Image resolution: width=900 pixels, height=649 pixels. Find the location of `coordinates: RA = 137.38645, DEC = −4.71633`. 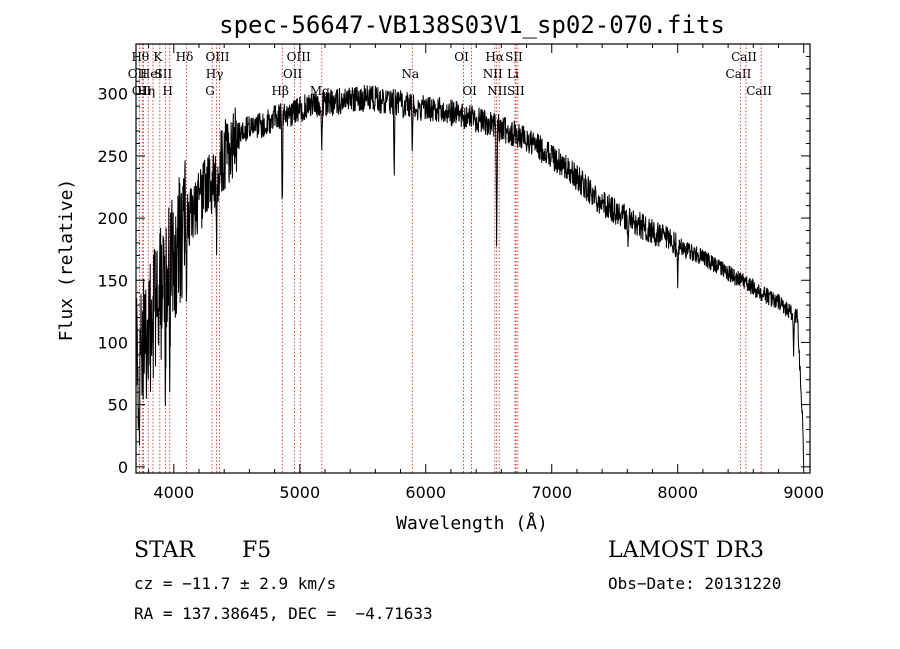

coordinates: RA = 137.38645, DEC = −4.71633 is located at coordinates (283, 613).